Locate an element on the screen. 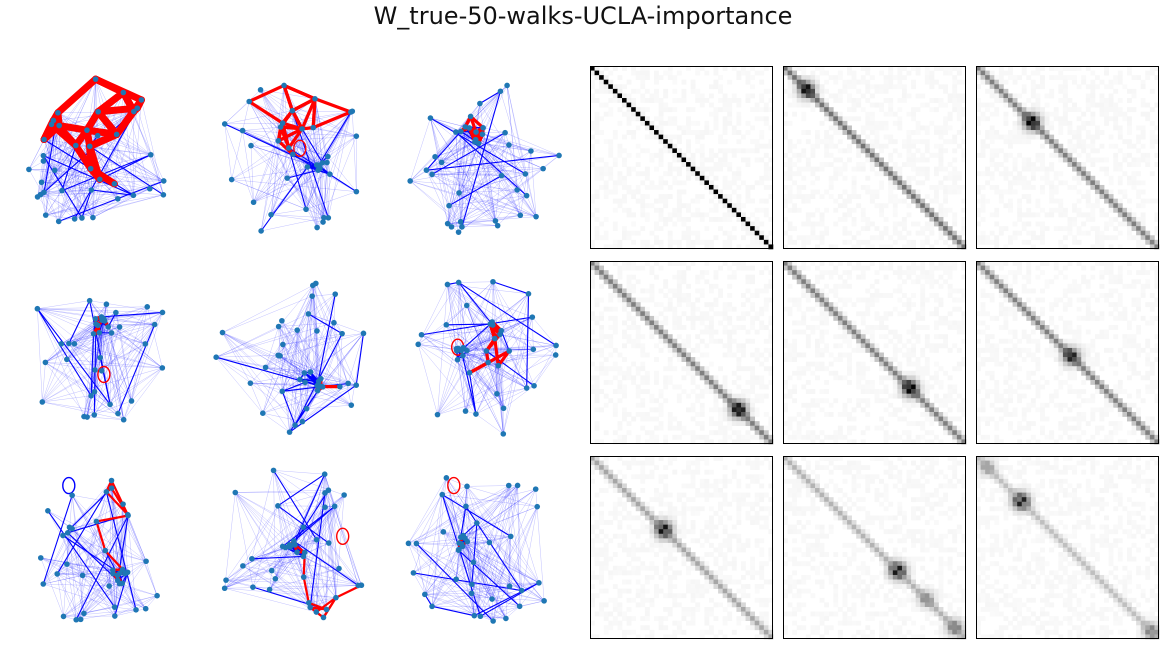 This screenshot has width=1166, height=650. graph-nodes is located at coordinates (96, 150).